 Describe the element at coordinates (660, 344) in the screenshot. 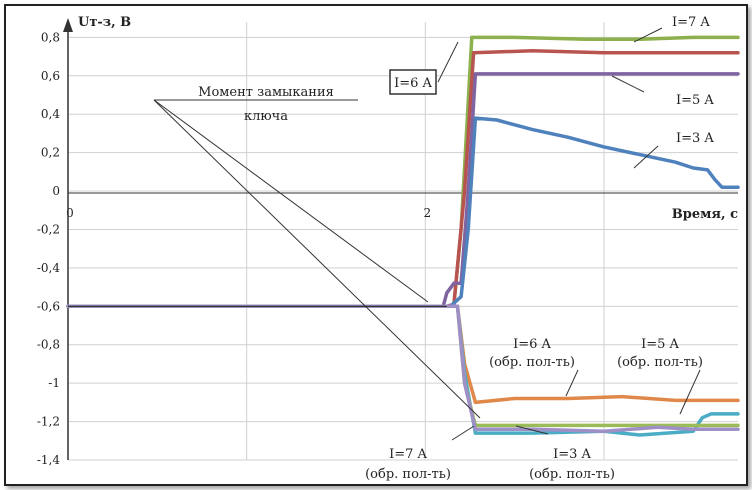

I see `label-i5-rev: I=5 A` at that location.